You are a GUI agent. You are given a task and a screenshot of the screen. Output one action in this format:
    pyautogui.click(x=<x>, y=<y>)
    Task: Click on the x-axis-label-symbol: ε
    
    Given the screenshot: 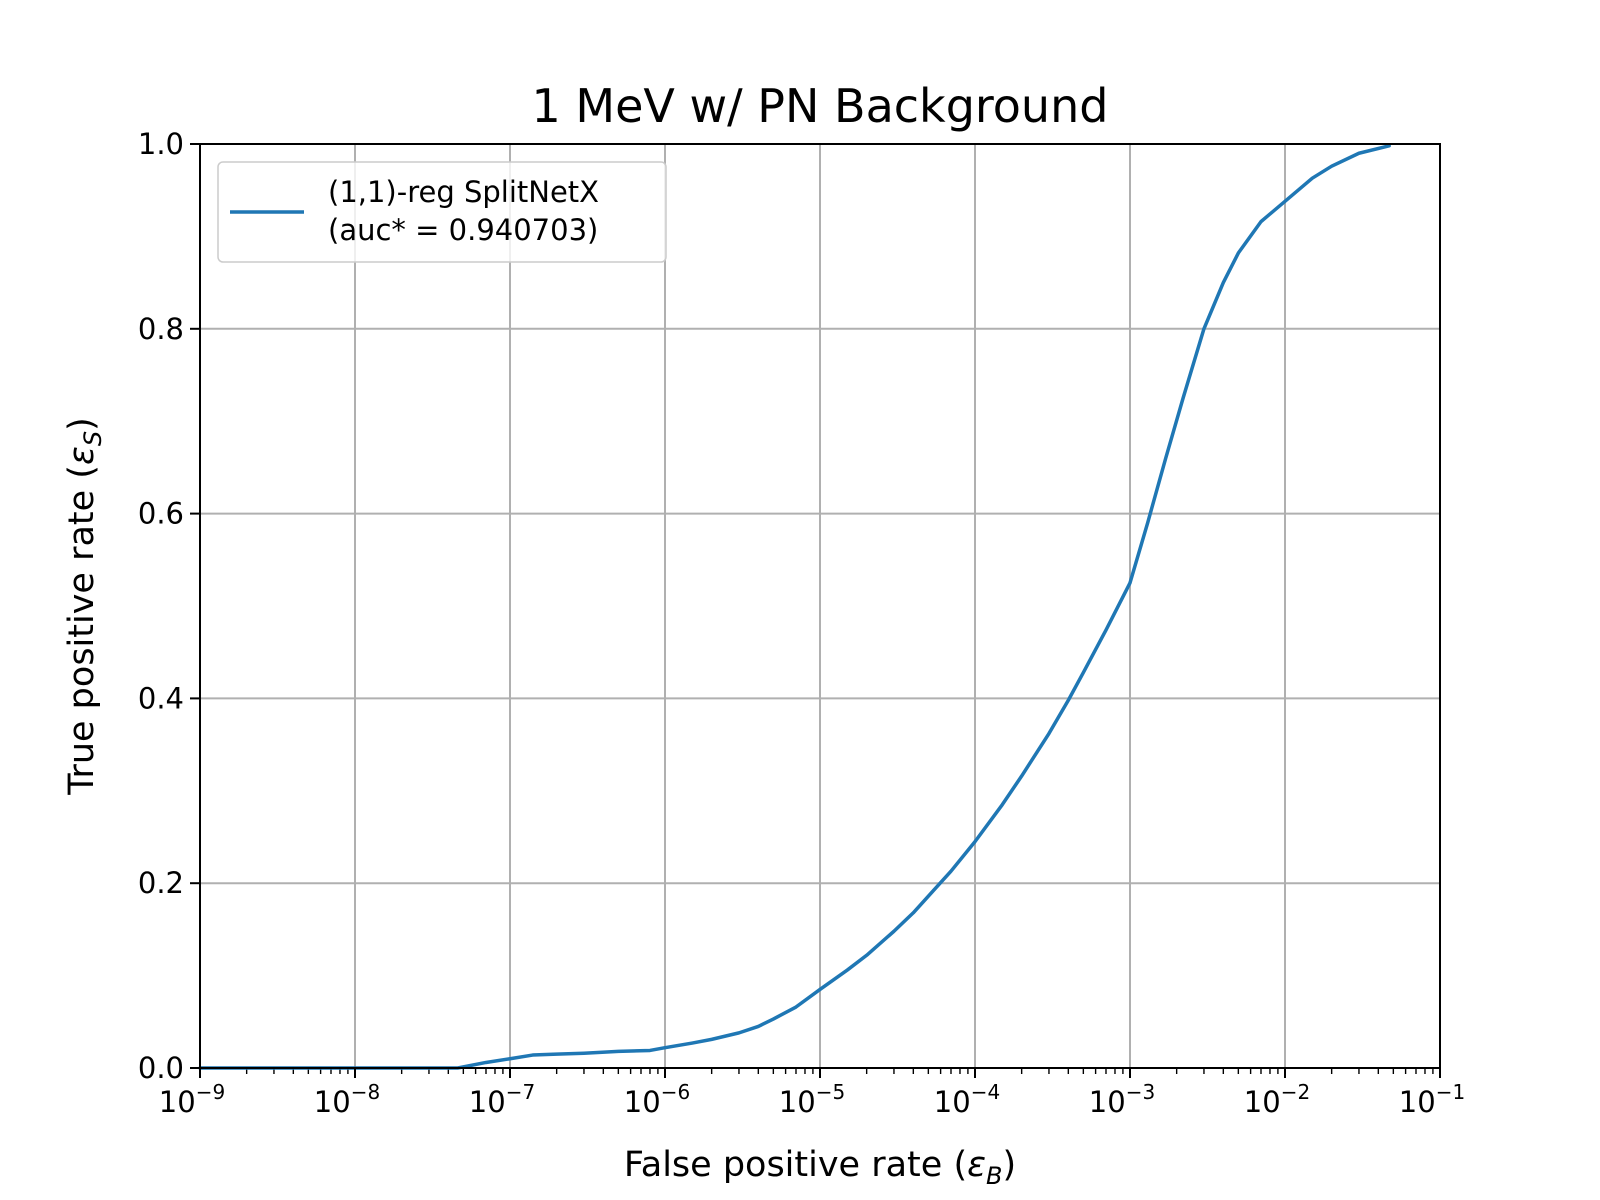 What is the action you would take?
    pyautogui.click(x=976, y=1165)
    